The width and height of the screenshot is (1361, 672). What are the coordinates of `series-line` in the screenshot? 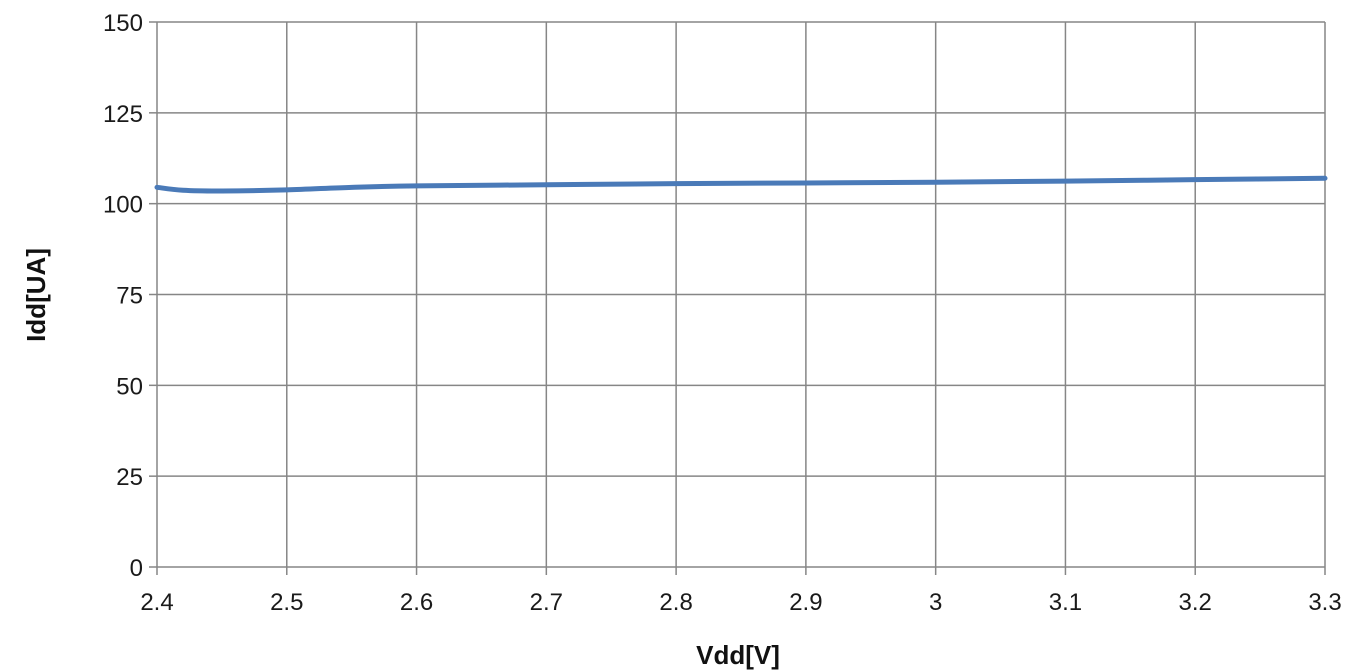 It's located at (741, 184).